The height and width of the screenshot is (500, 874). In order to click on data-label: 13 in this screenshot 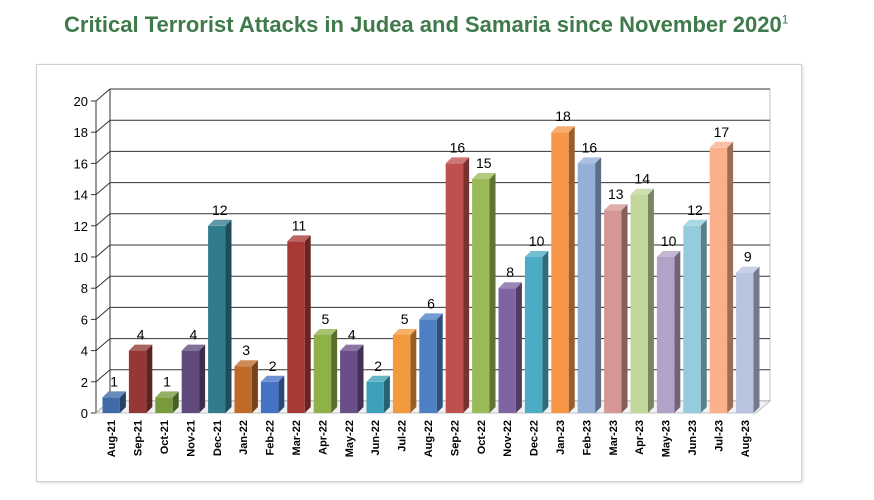, I will do `click(616, 194)`.